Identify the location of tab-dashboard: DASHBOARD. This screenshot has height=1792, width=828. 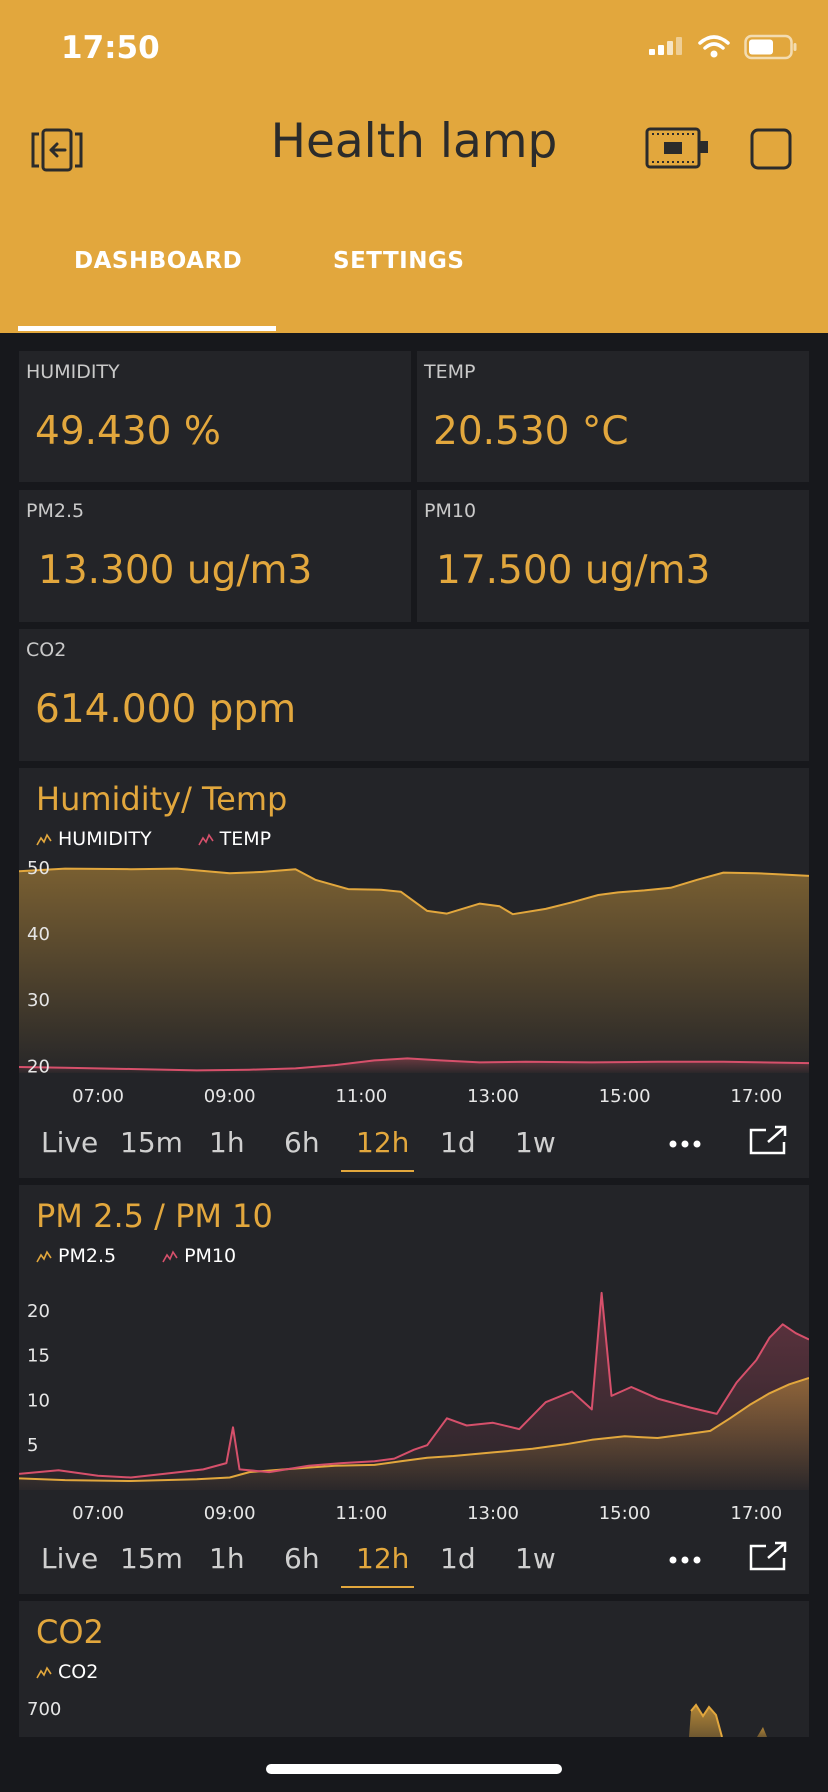
(158, 261).